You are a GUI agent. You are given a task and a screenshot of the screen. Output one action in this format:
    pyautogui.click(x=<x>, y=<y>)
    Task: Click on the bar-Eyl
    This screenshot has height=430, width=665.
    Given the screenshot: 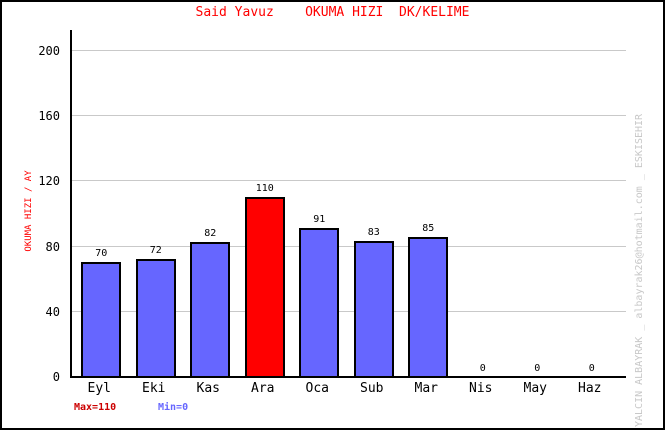 What is the action you would take?
    pyautogui.click(x=101, y=318)
    